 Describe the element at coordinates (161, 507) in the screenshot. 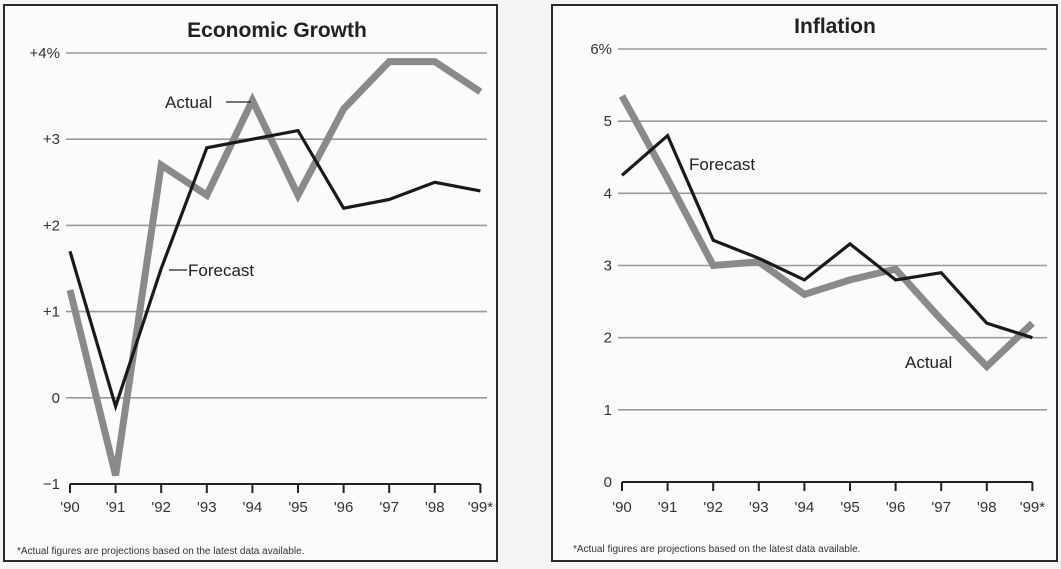

I see `growth-xtick-label: '92` at that location.